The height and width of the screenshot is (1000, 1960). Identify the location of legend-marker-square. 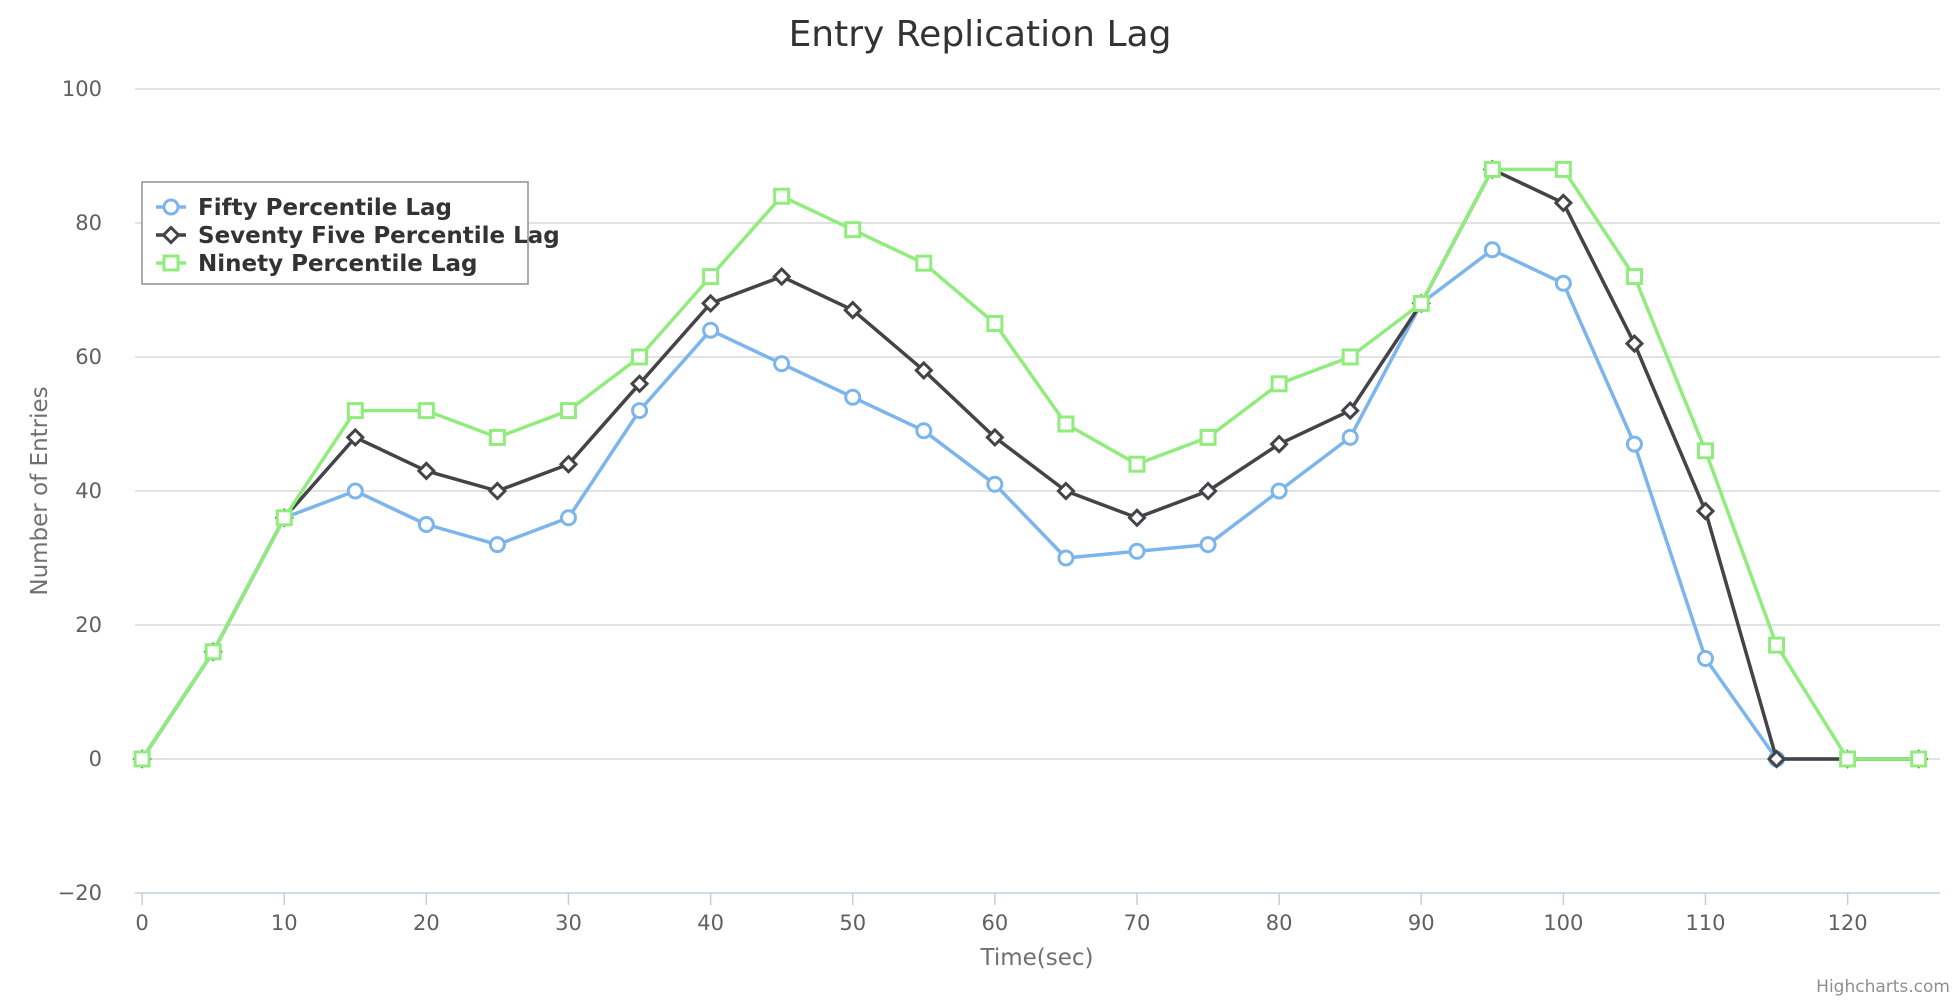
(171, 263).